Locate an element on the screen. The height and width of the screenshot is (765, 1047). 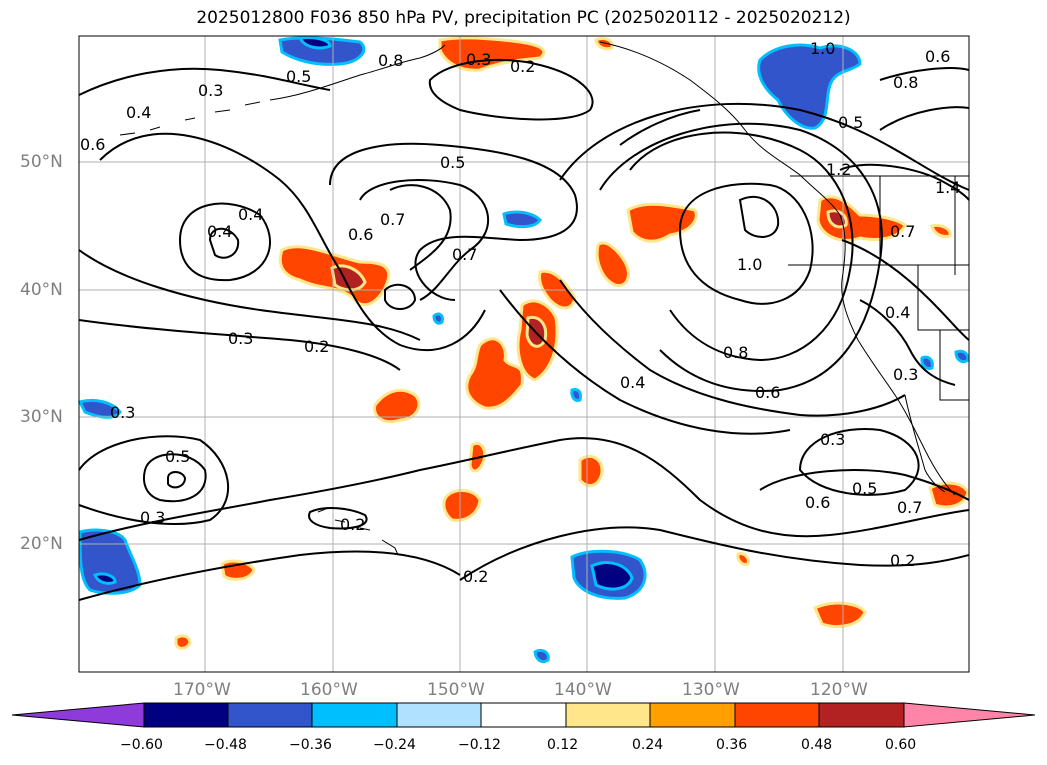
colorbar-tick-label: −0.36 is located at coordinates (310, 745).